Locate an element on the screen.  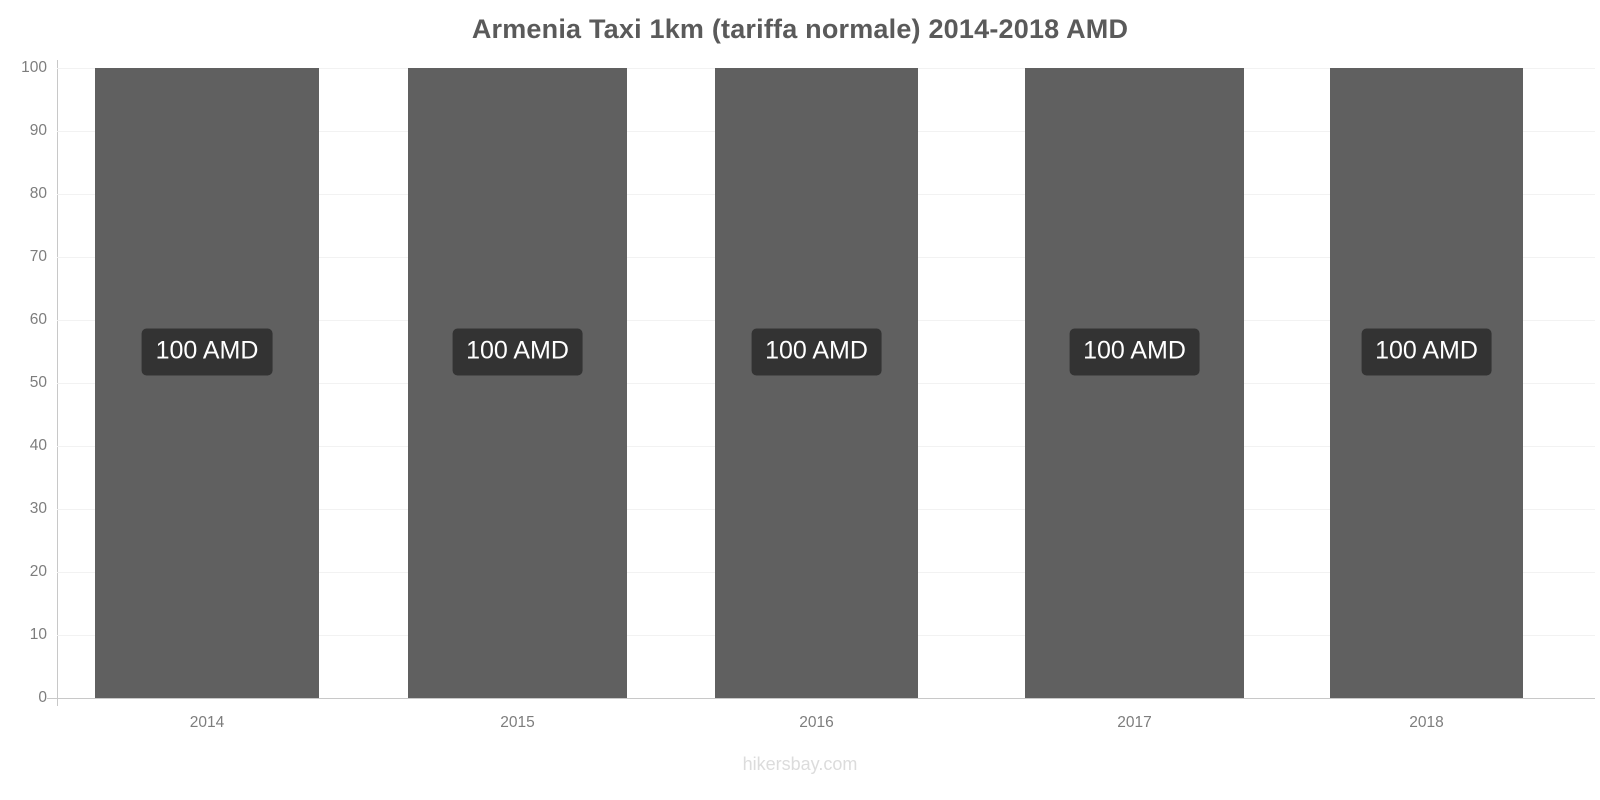
y-tick-label: 0 is located at coordinates (42, 697).